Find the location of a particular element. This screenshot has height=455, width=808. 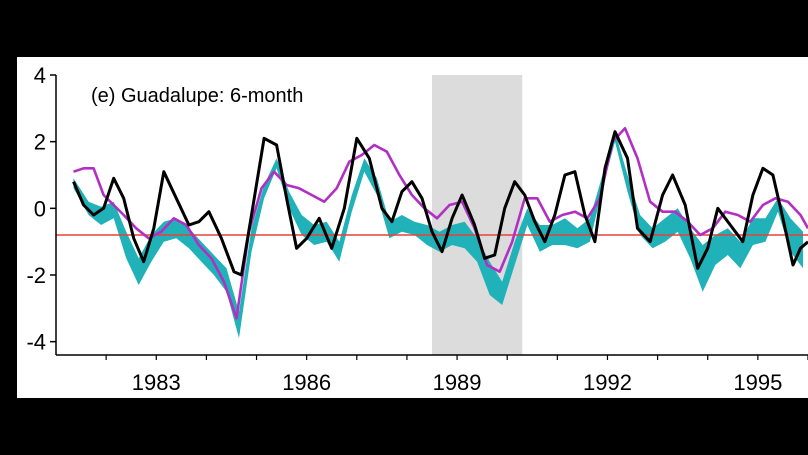

x-tick-label: 1986 is located at coordinates (306, 382).